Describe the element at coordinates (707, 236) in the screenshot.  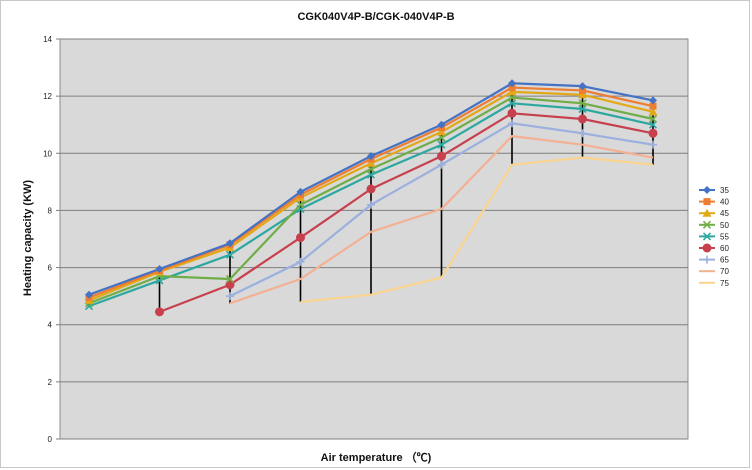
I see `series-legend-55-point` at that location.